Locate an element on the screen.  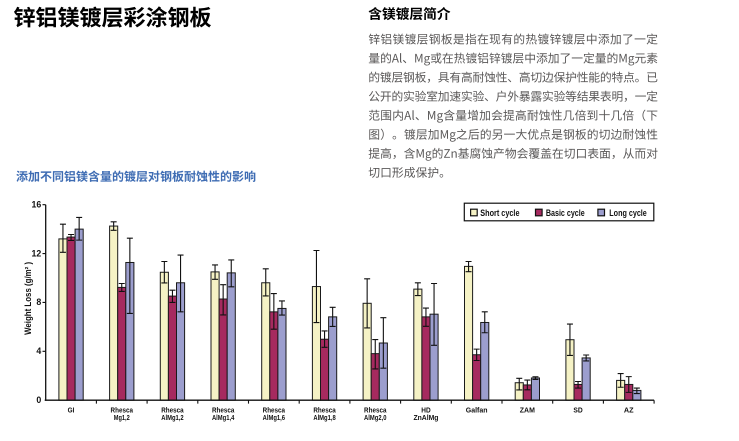
svg-text: AlMg2,0 is located at coordinates (375, 417).